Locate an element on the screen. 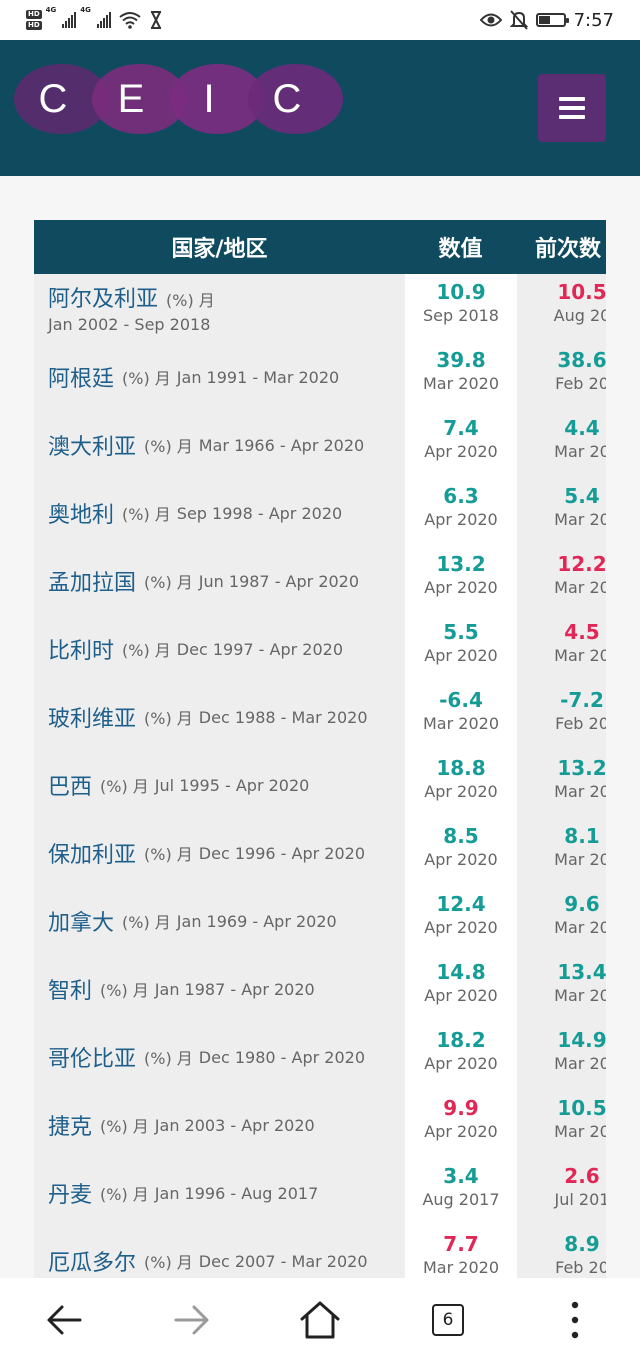 The image size is (640, 1361). country-cell: 厄瓜多尔 (%) 月 Dec 2007 - Mar 2020 is located at coordinates (223, 1256).